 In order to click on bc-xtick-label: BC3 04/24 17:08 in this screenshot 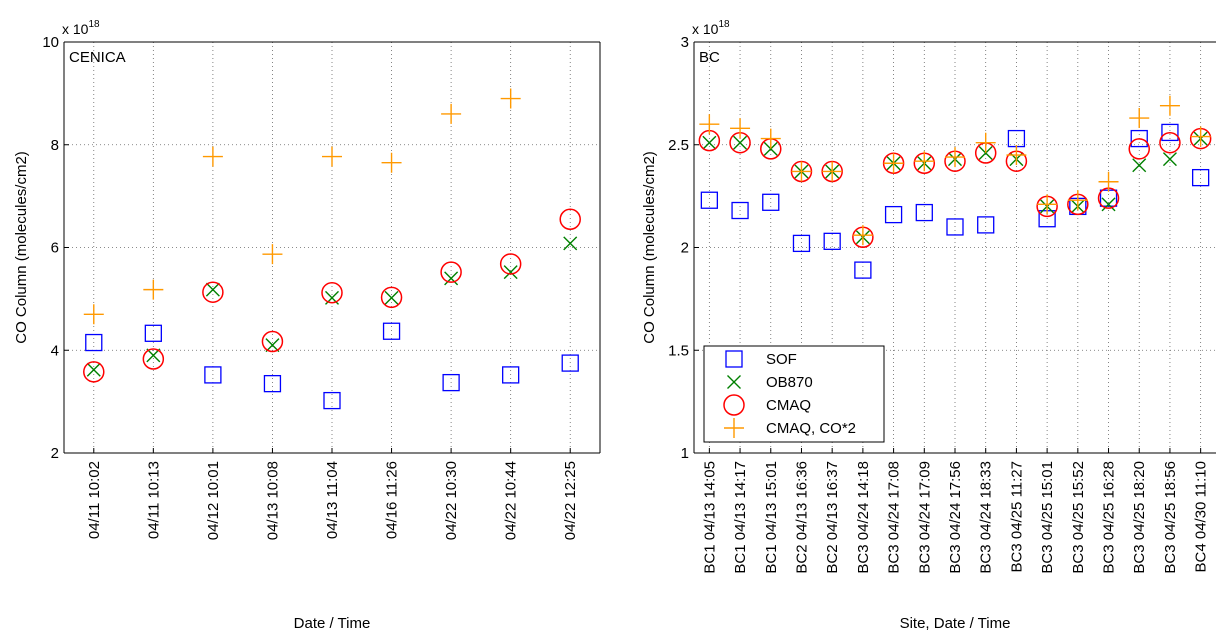, I will do `click(894, 517)`.